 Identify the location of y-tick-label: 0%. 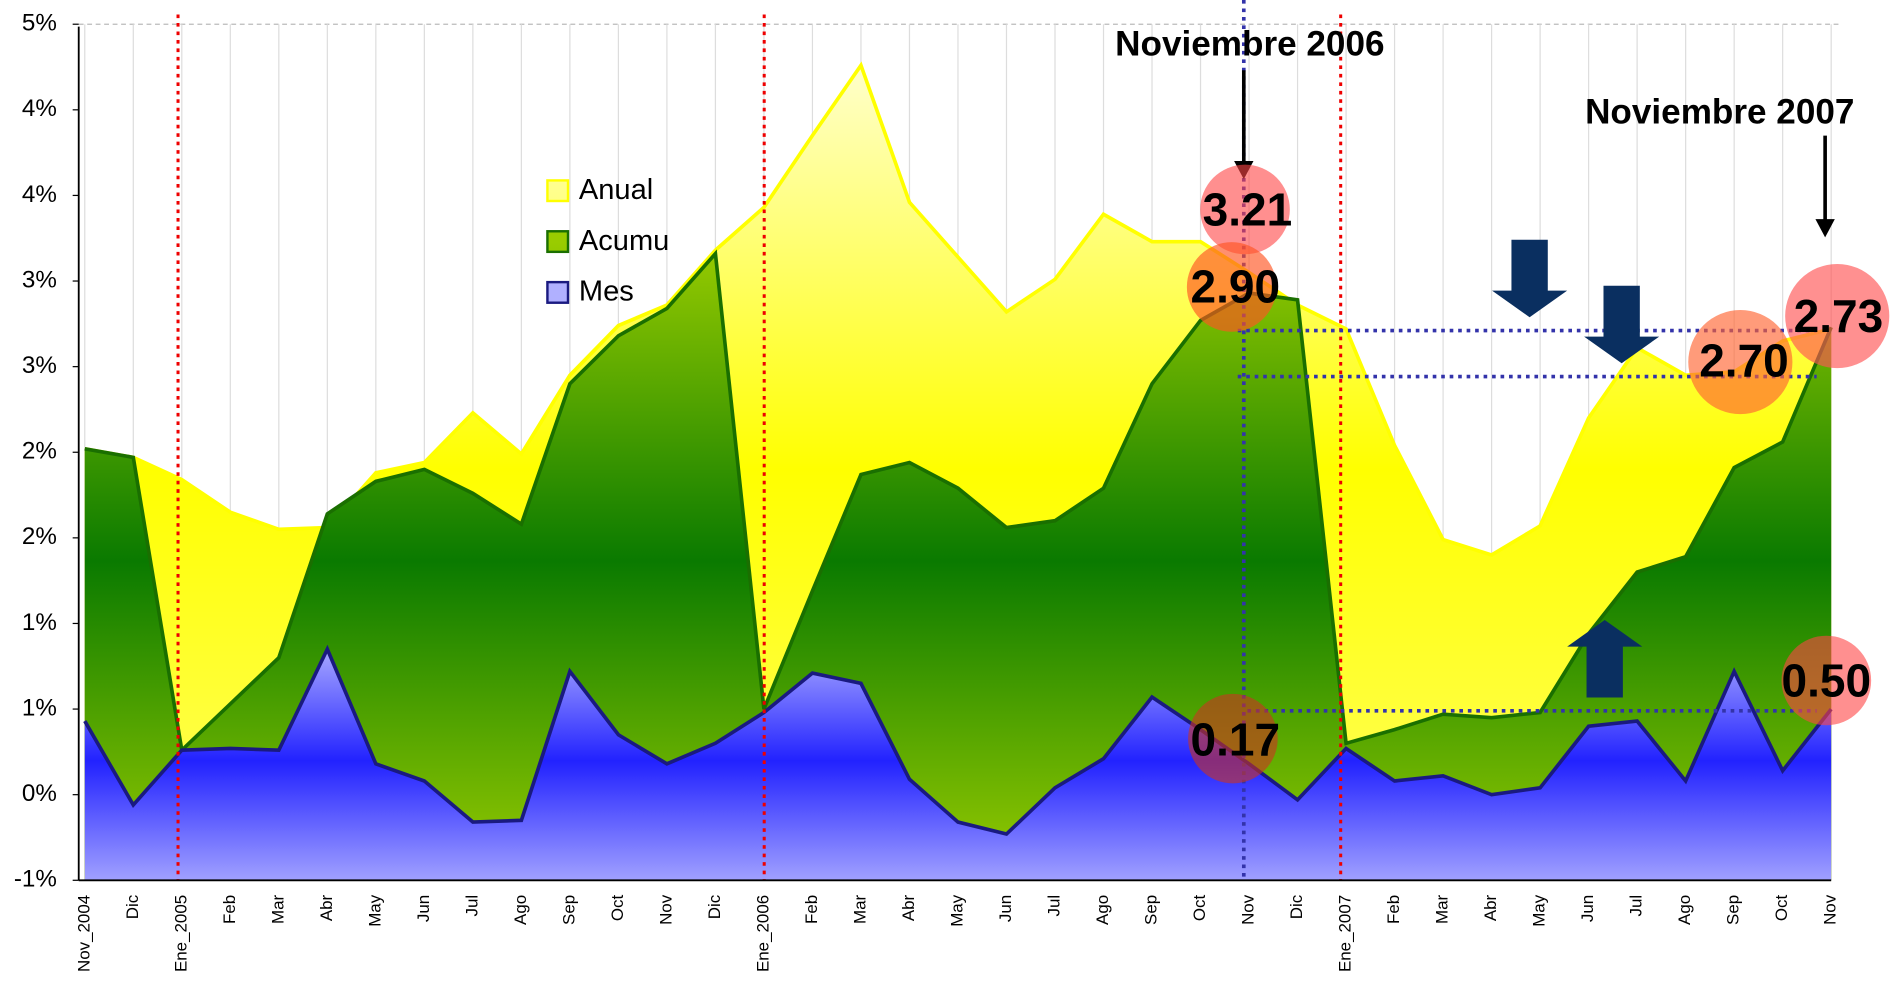
(39, 793).